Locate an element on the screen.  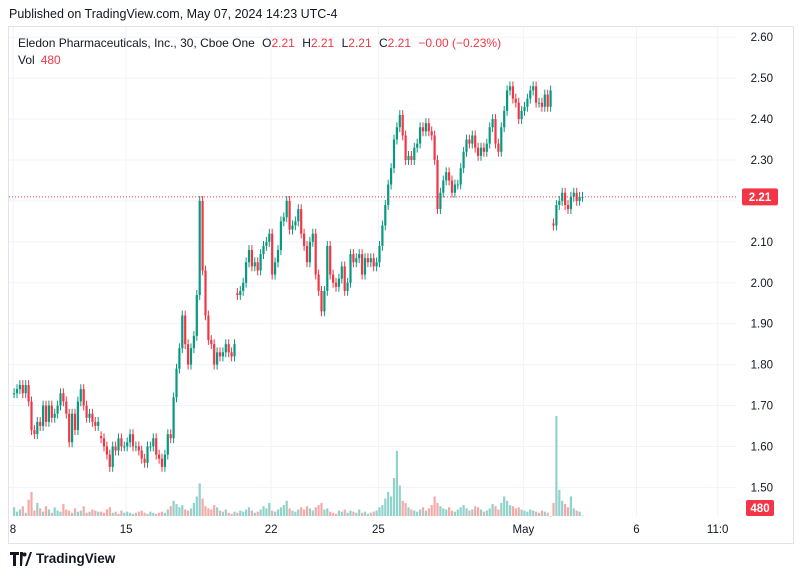
price-tag: 2.21 is located at coordinates (760, 197).